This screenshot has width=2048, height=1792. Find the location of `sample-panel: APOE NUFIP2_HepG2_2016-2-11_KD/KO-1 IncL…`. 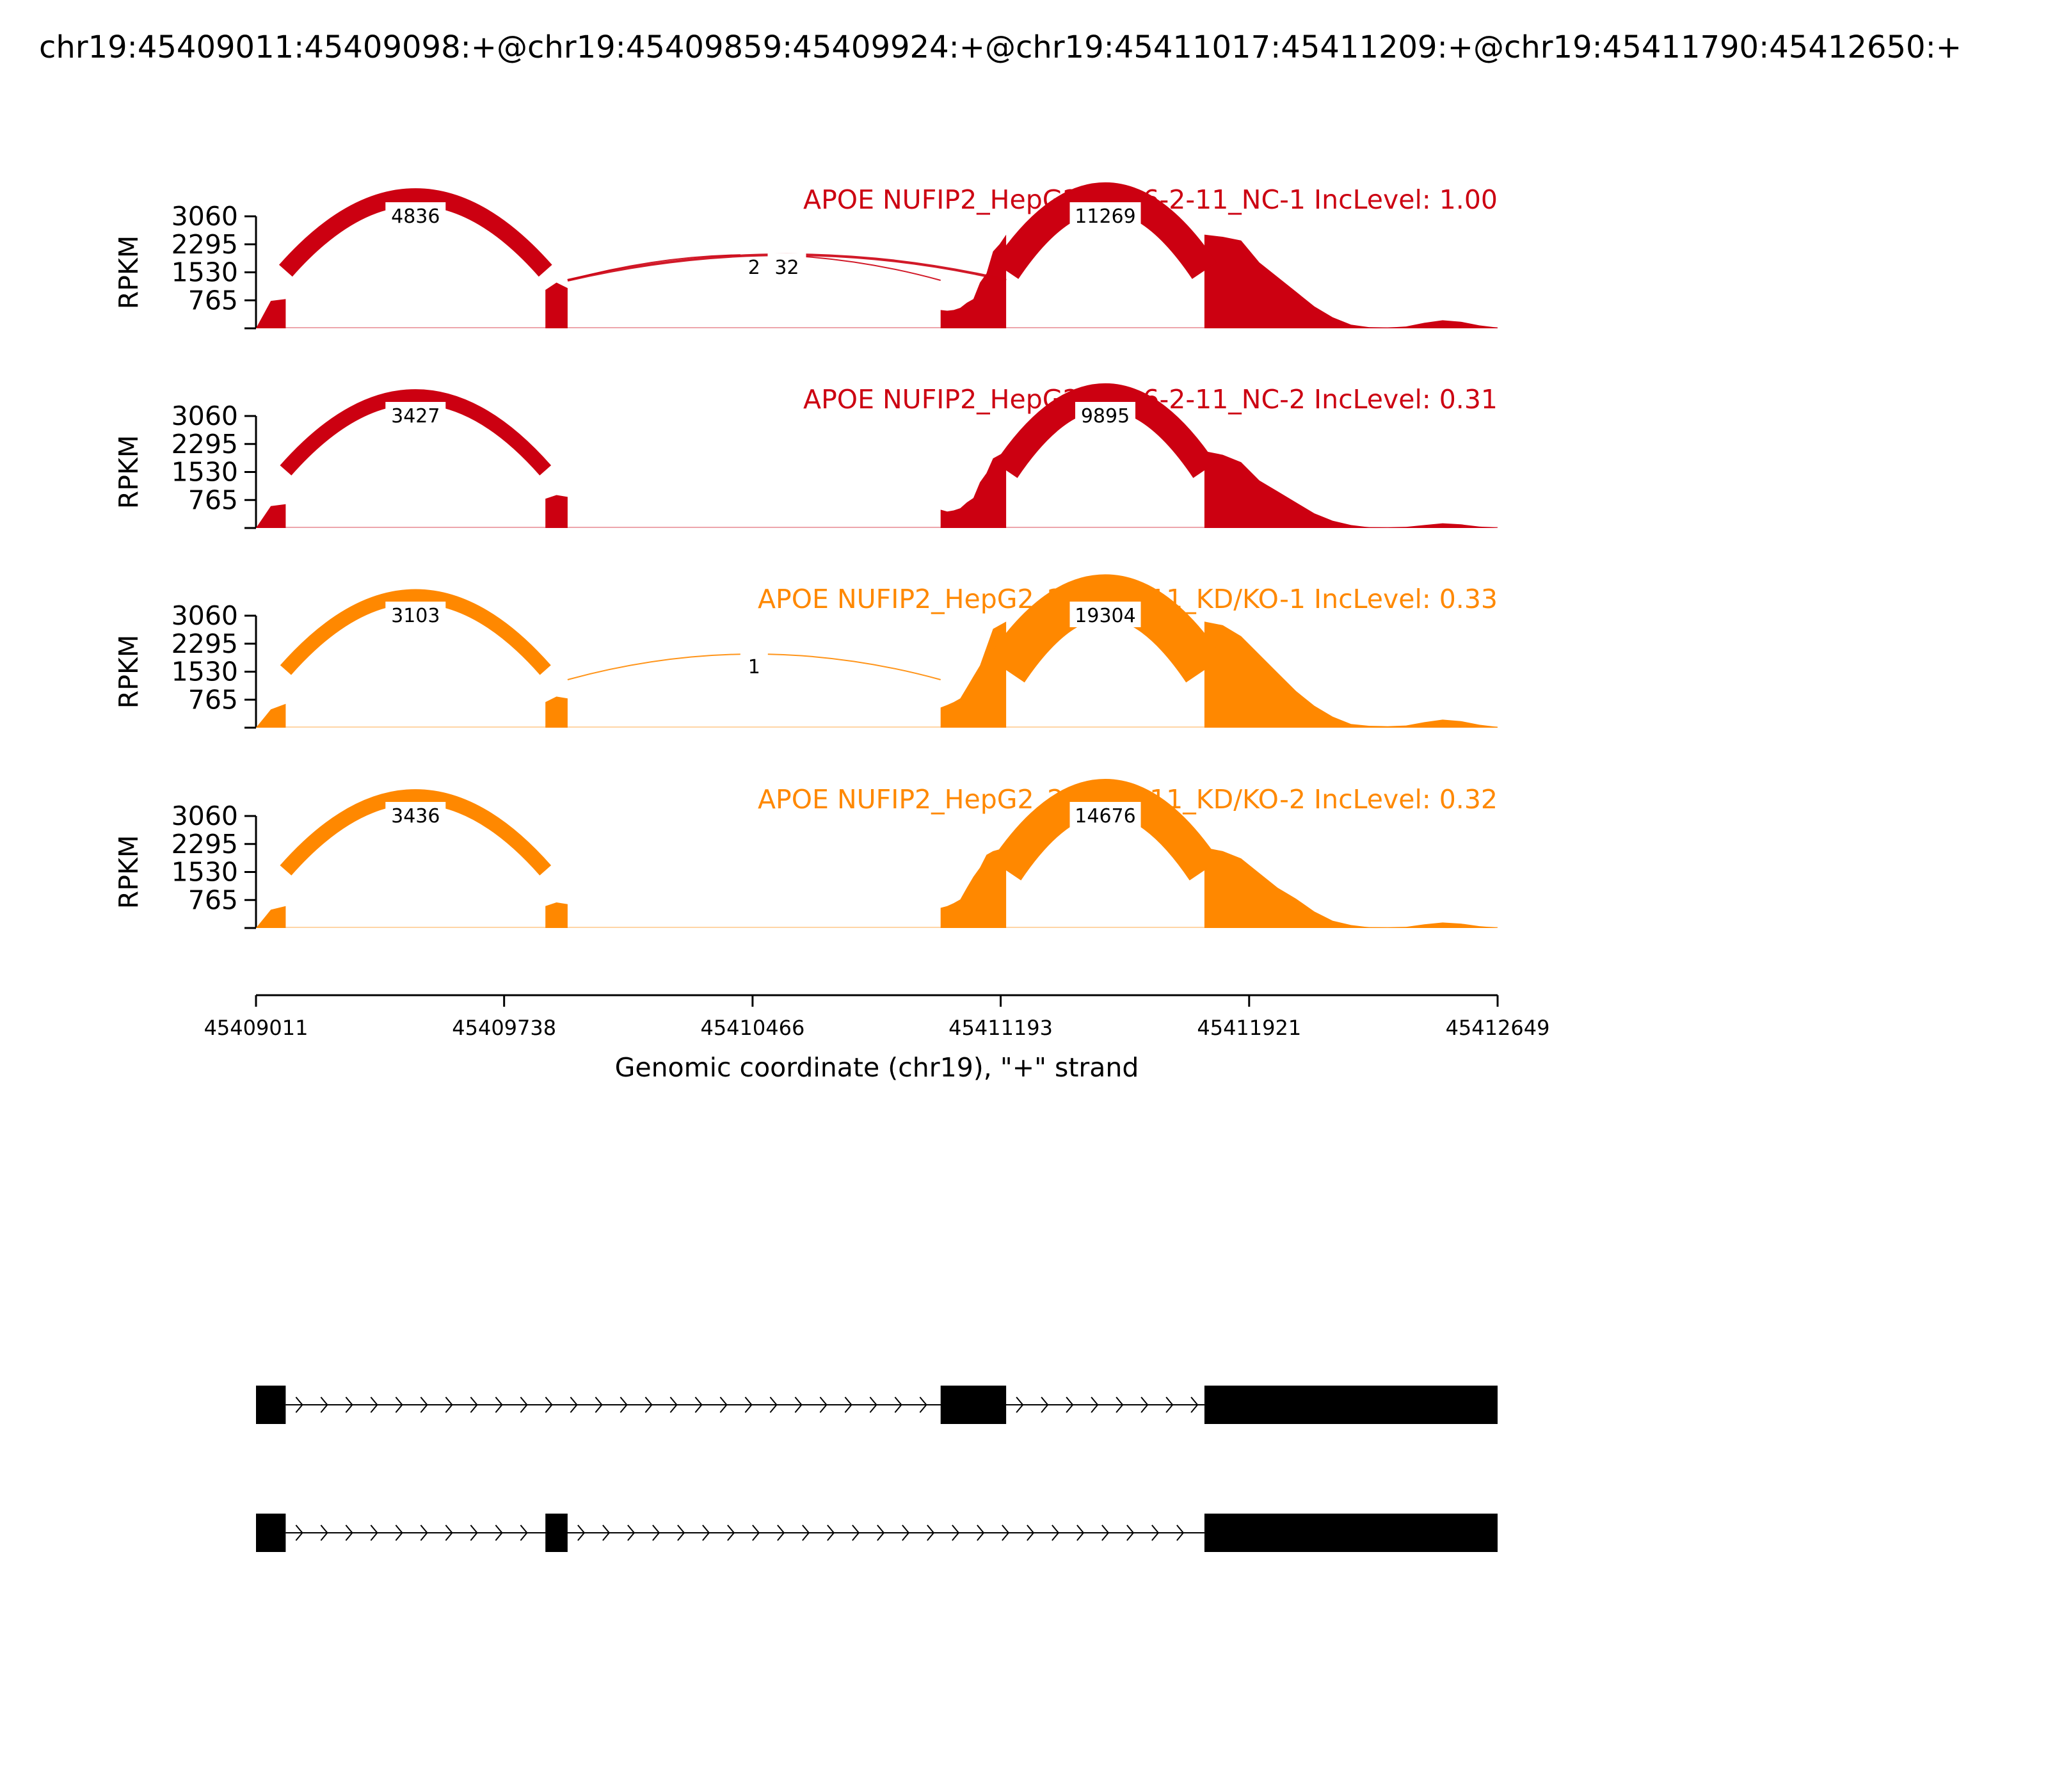

sample-panel: APOE NUFIP2_HepG2_2016-2-11_KD/KO-1 IncL… is located at coordinates (805, 651).